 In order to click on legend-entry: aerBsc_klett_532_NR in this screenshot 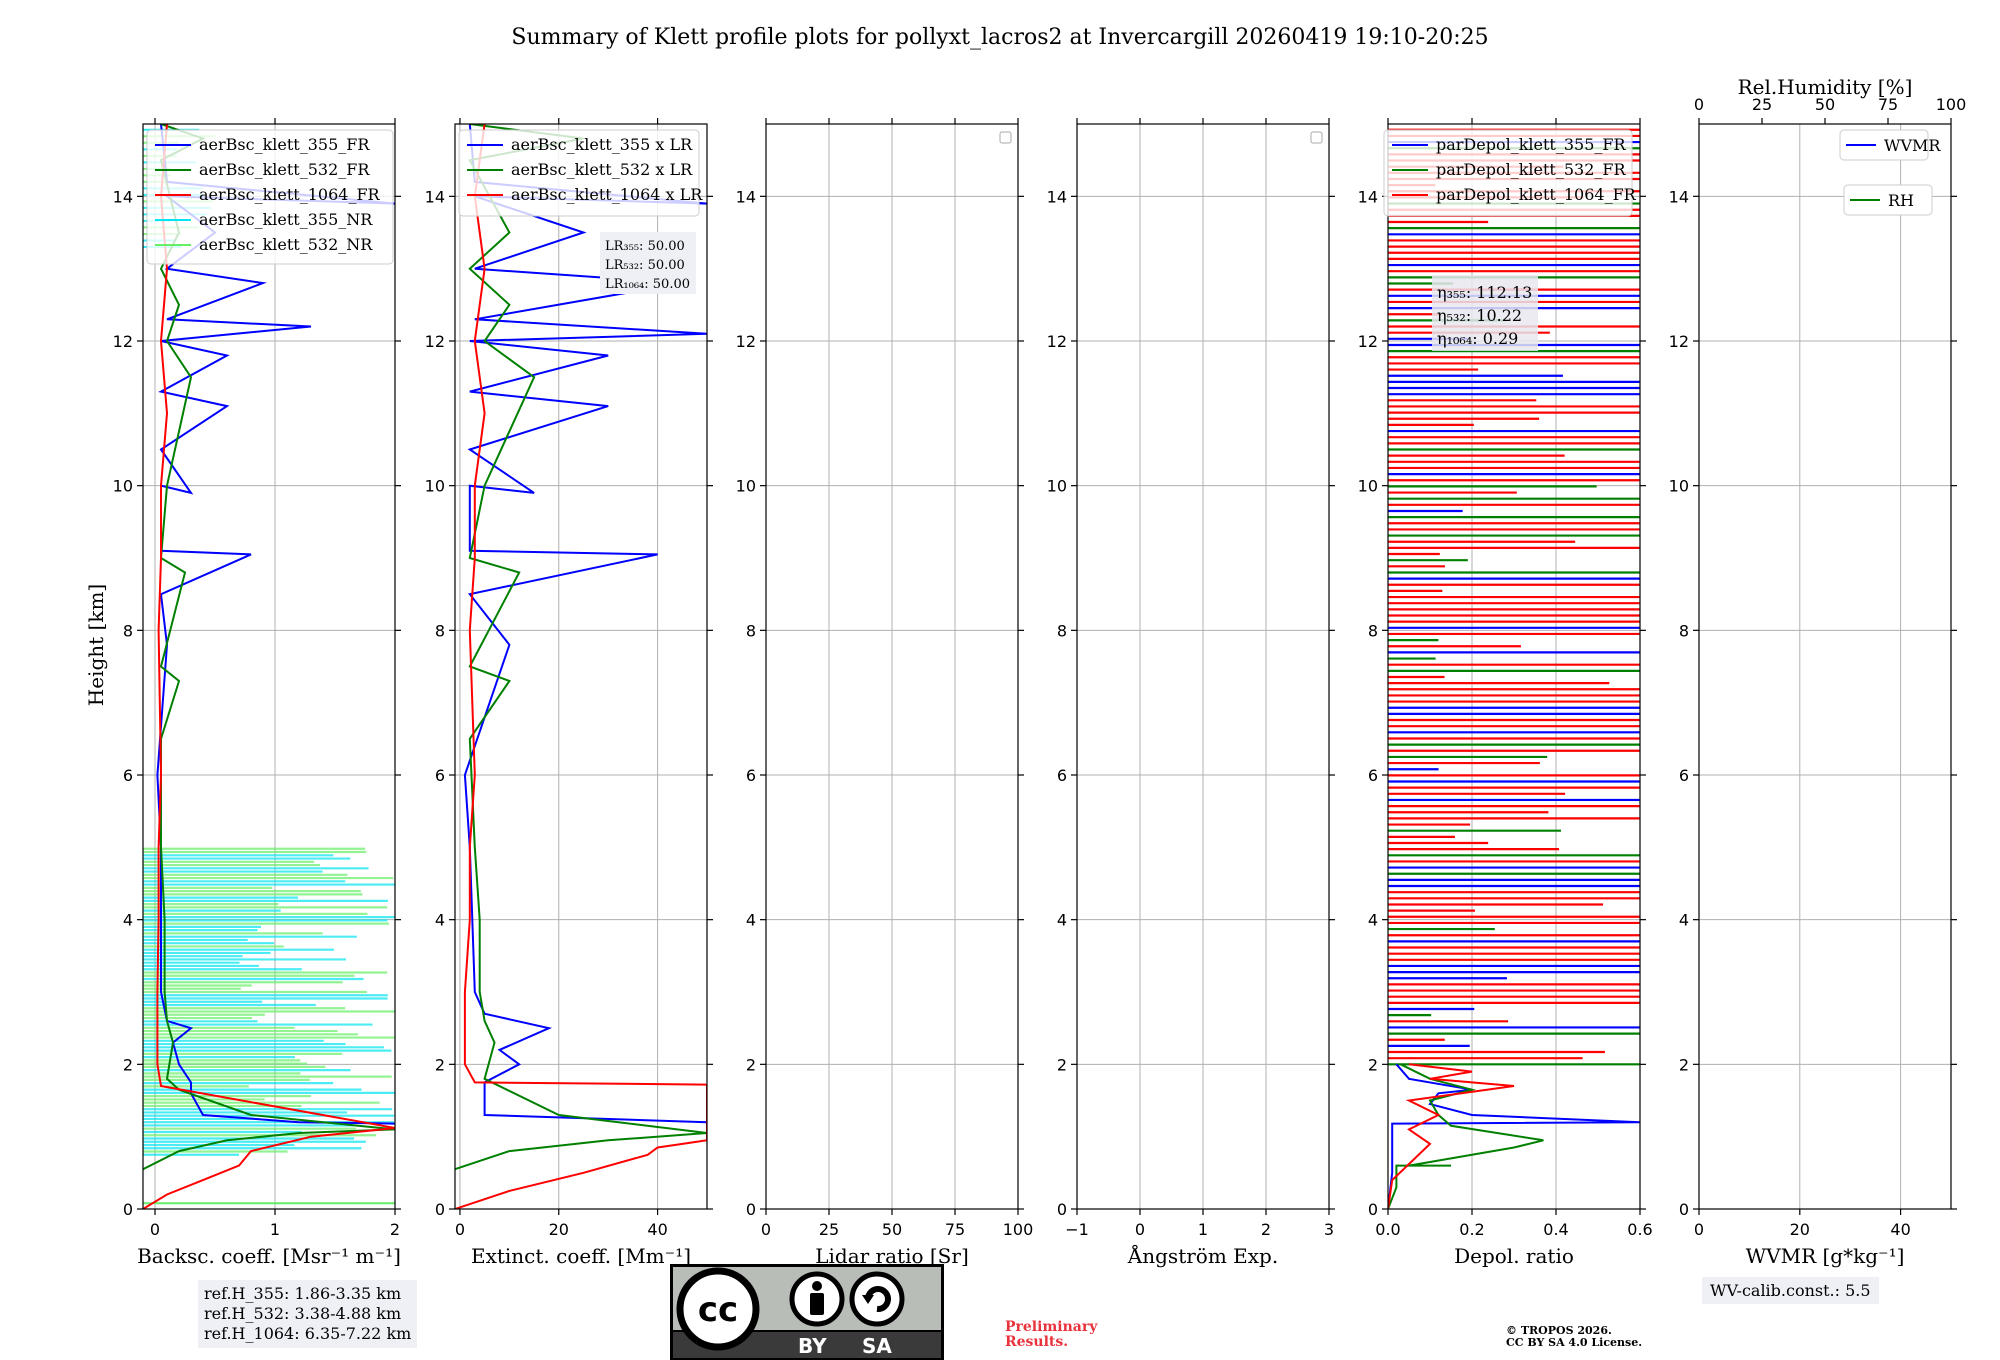, I will do `click(286, 244)`.